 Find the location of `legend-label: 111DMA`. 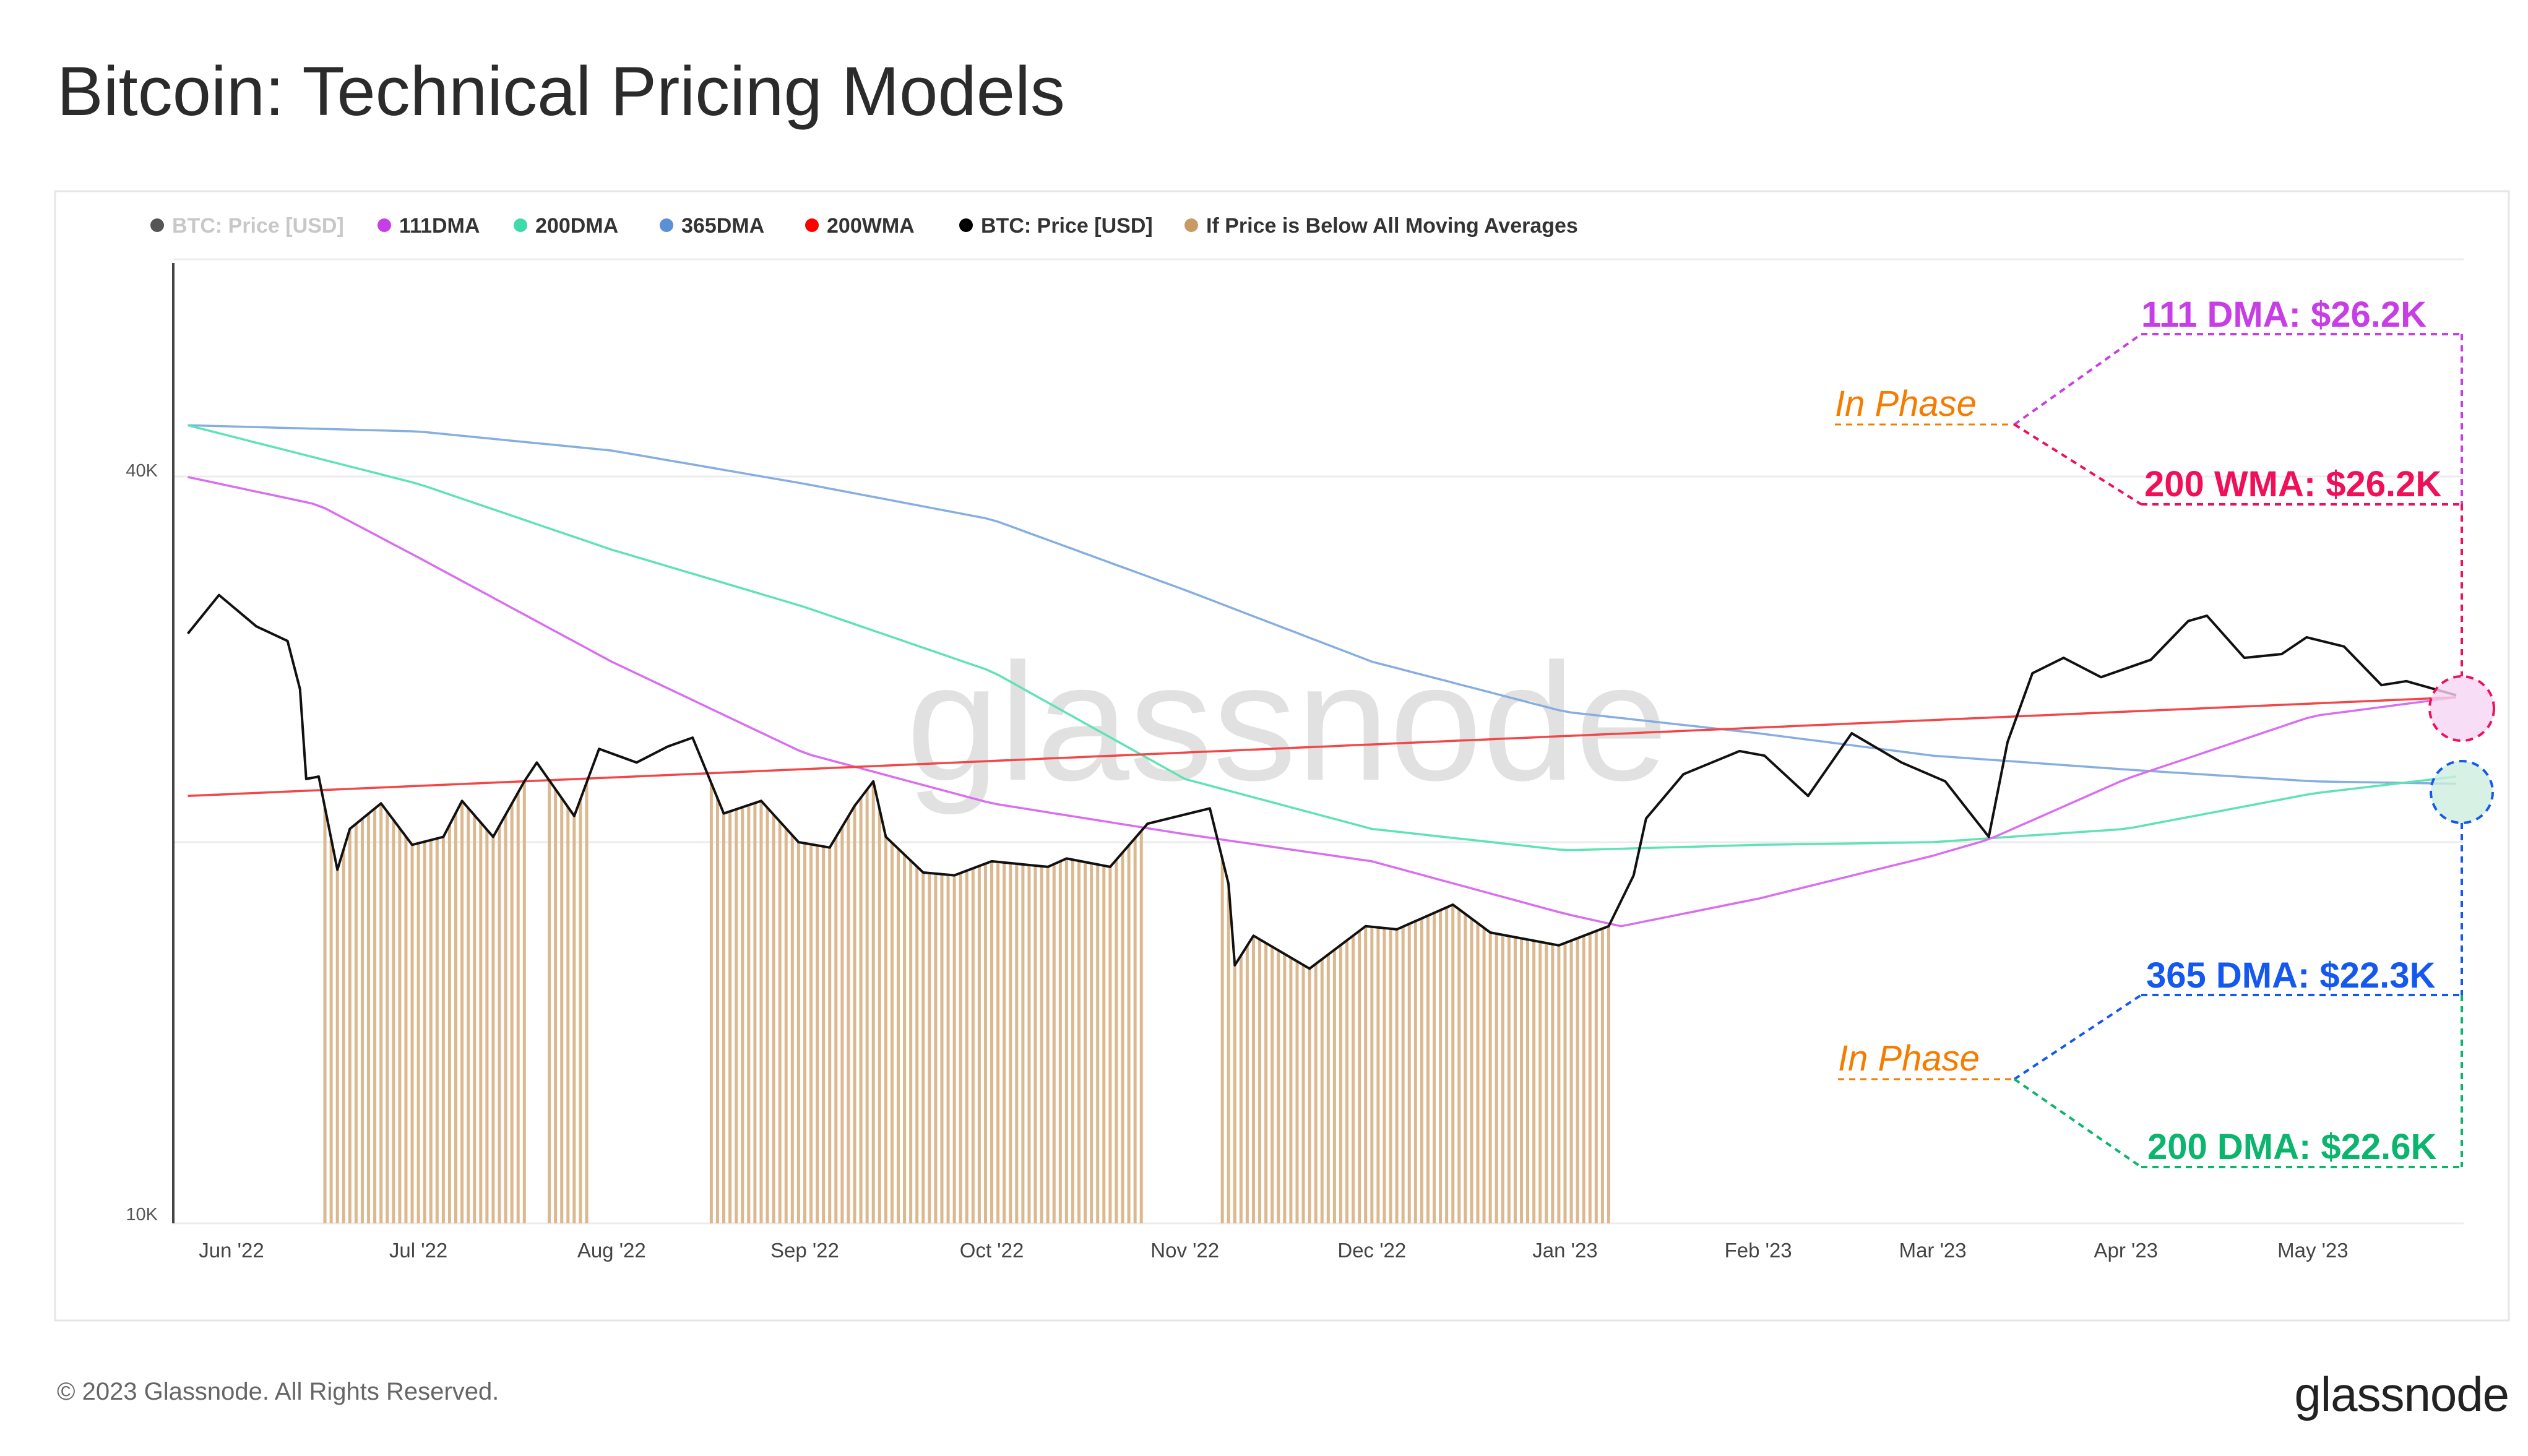

legend-label: 111DMA is located at coordinates (439, 226).